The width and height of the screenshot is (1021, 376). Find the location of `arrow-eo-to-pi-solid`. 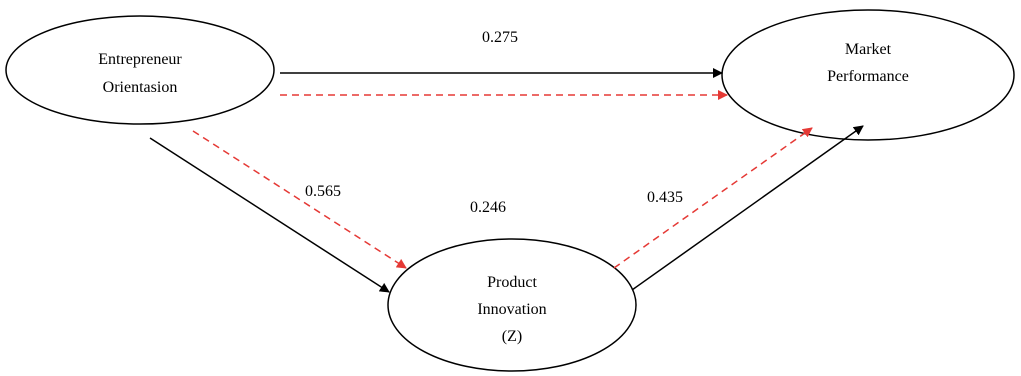

arrow-eo-to-pi-solid is located at coordinates (269, 215).